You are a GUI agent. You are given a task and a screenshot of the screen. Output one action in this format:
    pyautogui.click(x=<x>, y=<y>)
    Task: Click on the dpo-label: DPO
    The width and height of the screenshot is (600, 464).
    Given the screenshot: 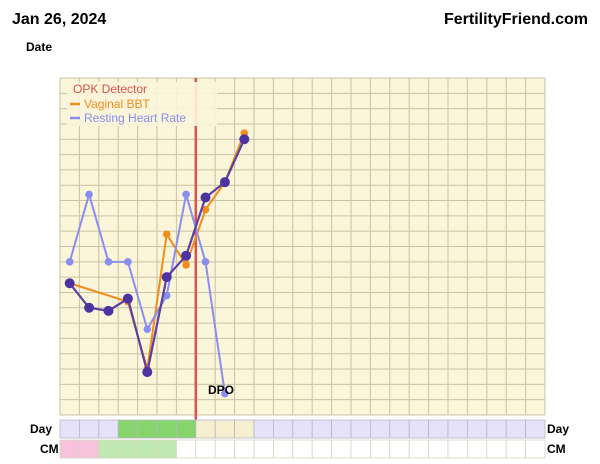 What is the action you would take?
    pyautogui.click(x=221, y=390)
    